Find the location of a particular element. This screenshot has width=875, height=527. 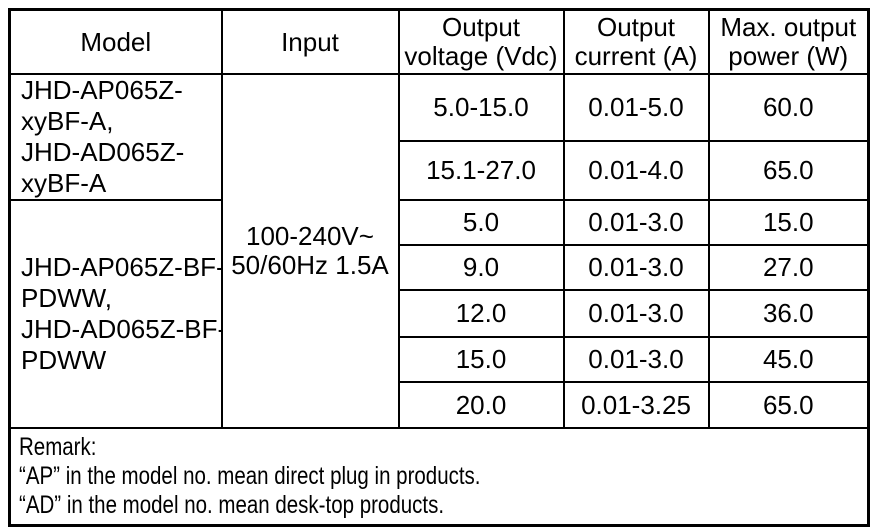

current-cell: 0.01-3.25 is located at coordinates (636, 405).